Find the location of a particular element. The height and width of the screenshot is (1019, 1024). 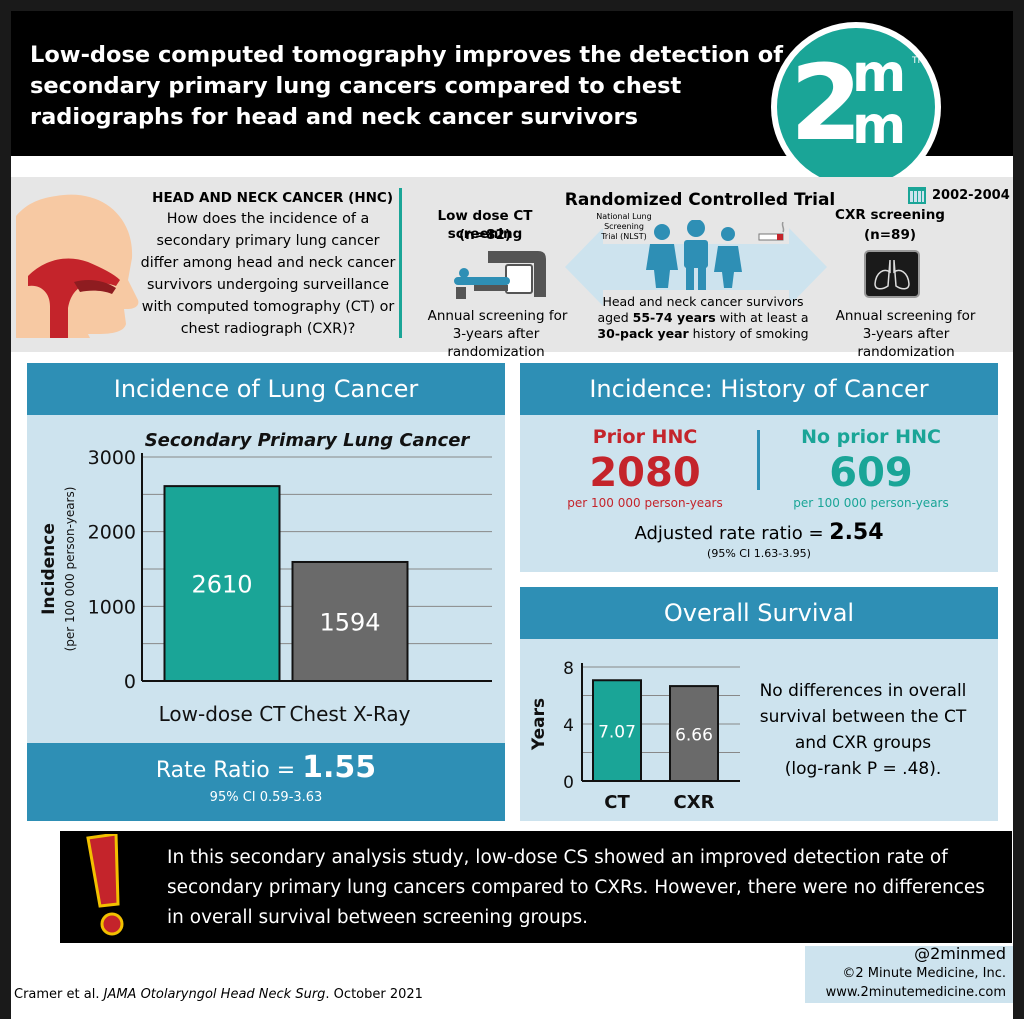

survival-line-2: survival between the CT is located at coordinates (863, 717).